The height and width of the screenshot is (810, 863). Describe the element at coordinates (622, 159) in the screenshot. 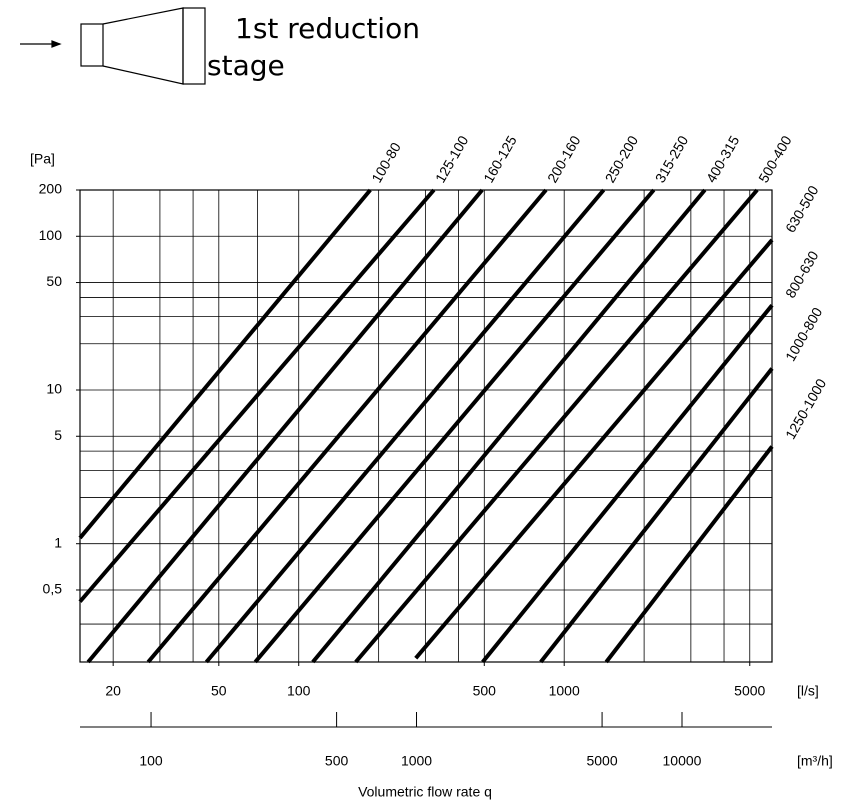

I see `series-label: 250-200` at that location.